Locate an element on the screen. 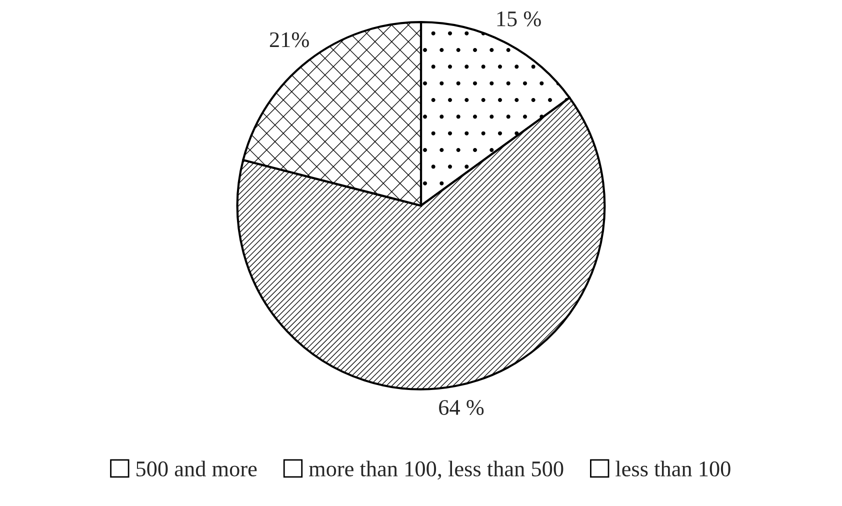 The image size is (842, 506). data-label: 64 % is located at coordinates (461, 408).